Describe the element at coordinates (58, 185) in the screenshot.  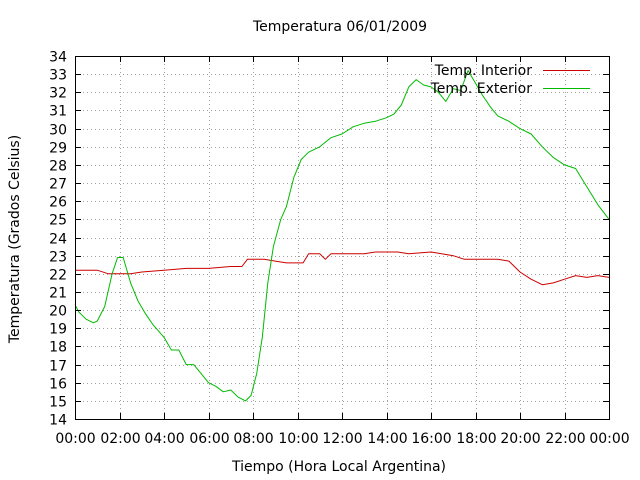
I see `y-tick-label: 27` at that location.